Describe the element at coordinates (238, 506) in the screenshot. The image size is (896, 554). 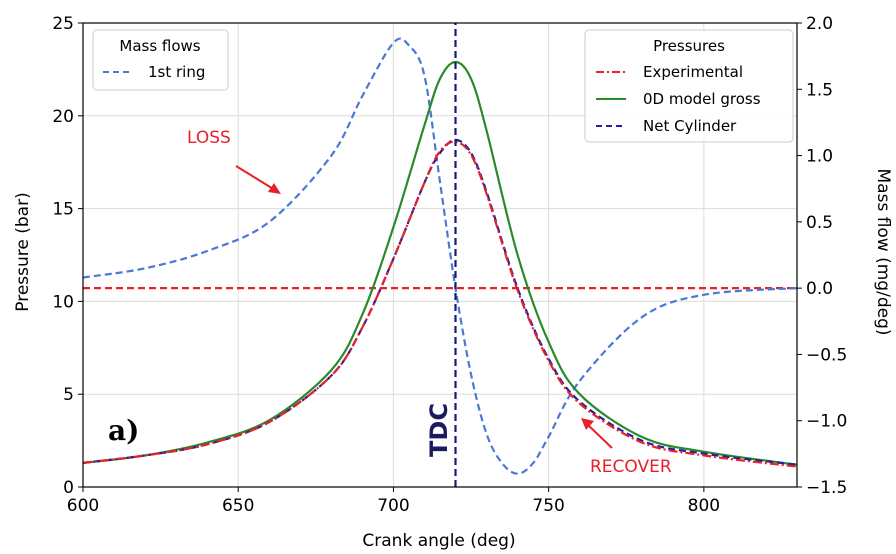
I see `x-tick-label: 650` at that location.